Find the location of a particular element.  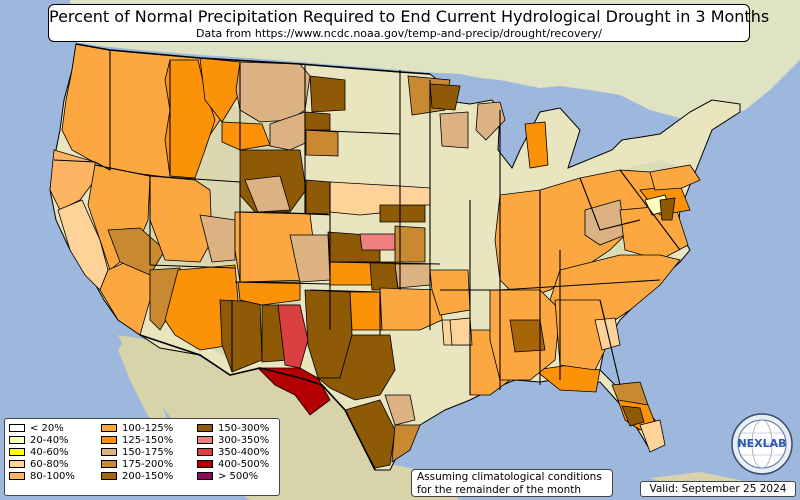

region-wyoming-lt is located at coordinates (267, 194).